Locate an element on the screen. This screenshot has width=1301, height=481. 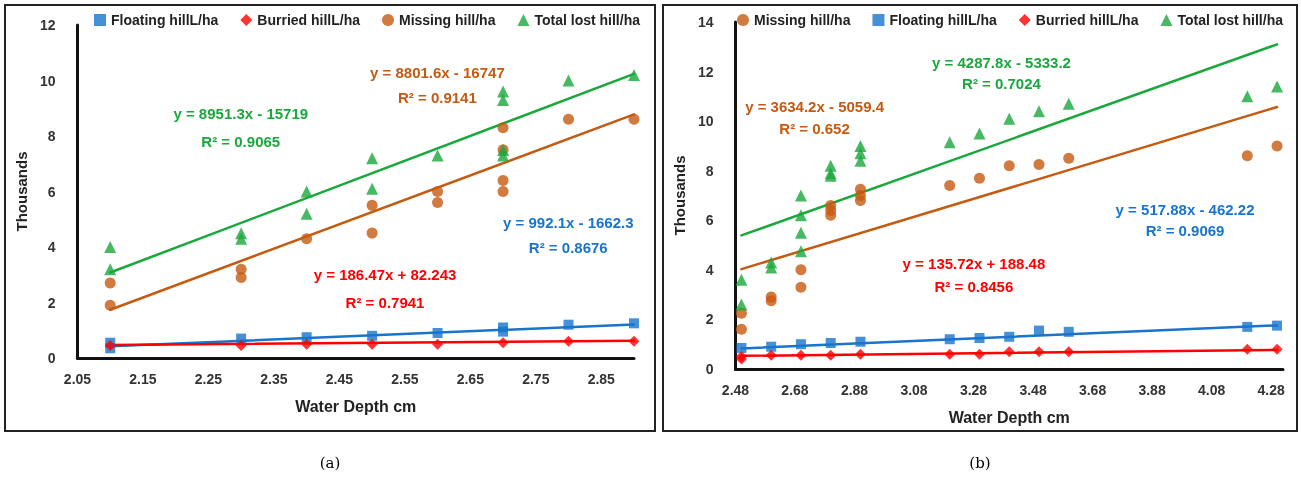
annotation: y = 8801.6x - 16747 is located at coordinates (437, 72).